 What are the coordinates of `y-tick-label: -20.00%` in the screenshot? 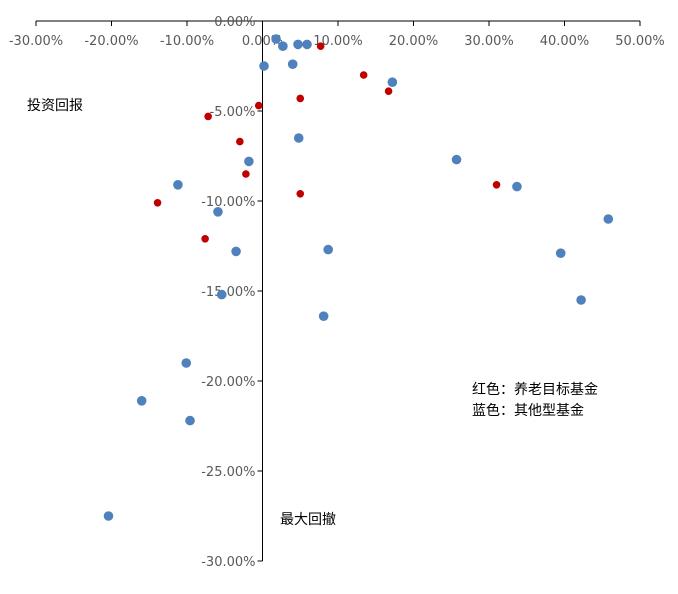 It's located at (228, 382).